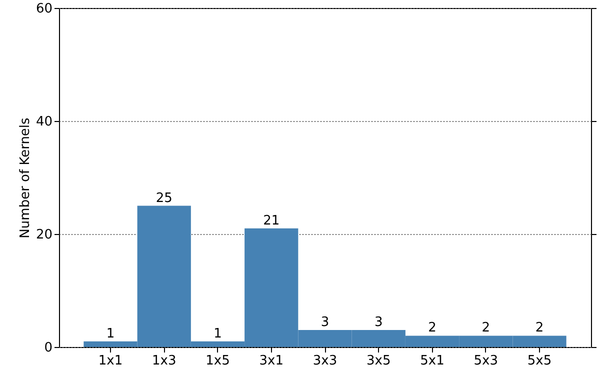  What do you see at coordinates (218, 361) in the screenshot?
I see `x-tick-label: 1x5` at bounding box center [218, 361].